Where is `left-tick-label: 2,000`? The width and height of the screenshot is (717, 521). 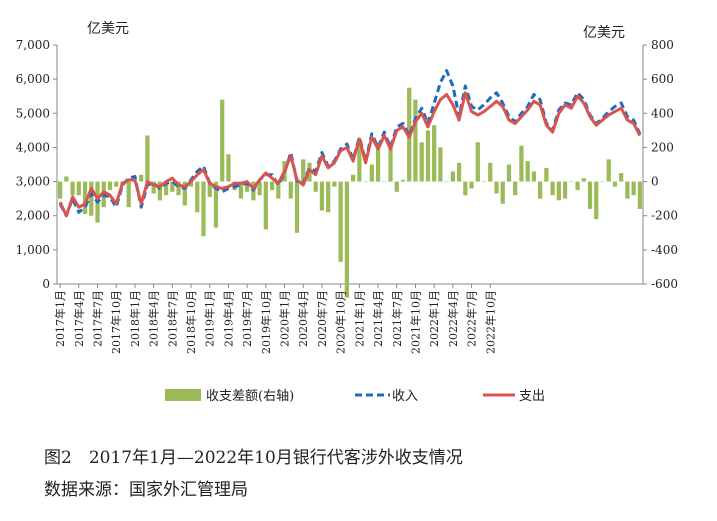 left-tick-label: 2,000 is located at coordinates (33, 216).